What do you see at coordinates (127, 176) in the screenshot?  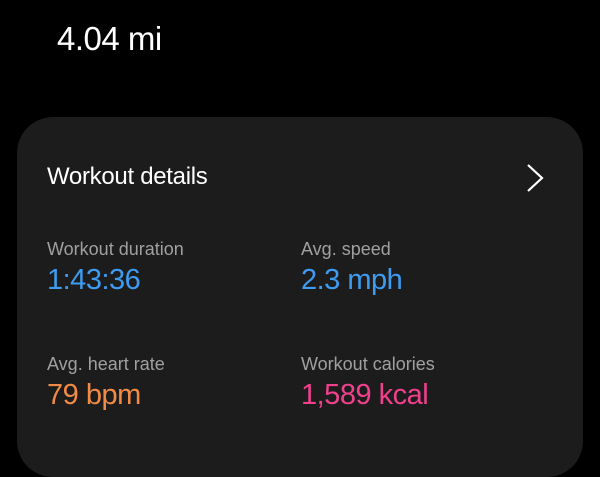 I see `card-title: Workout details` at bounding box center [127, 176].